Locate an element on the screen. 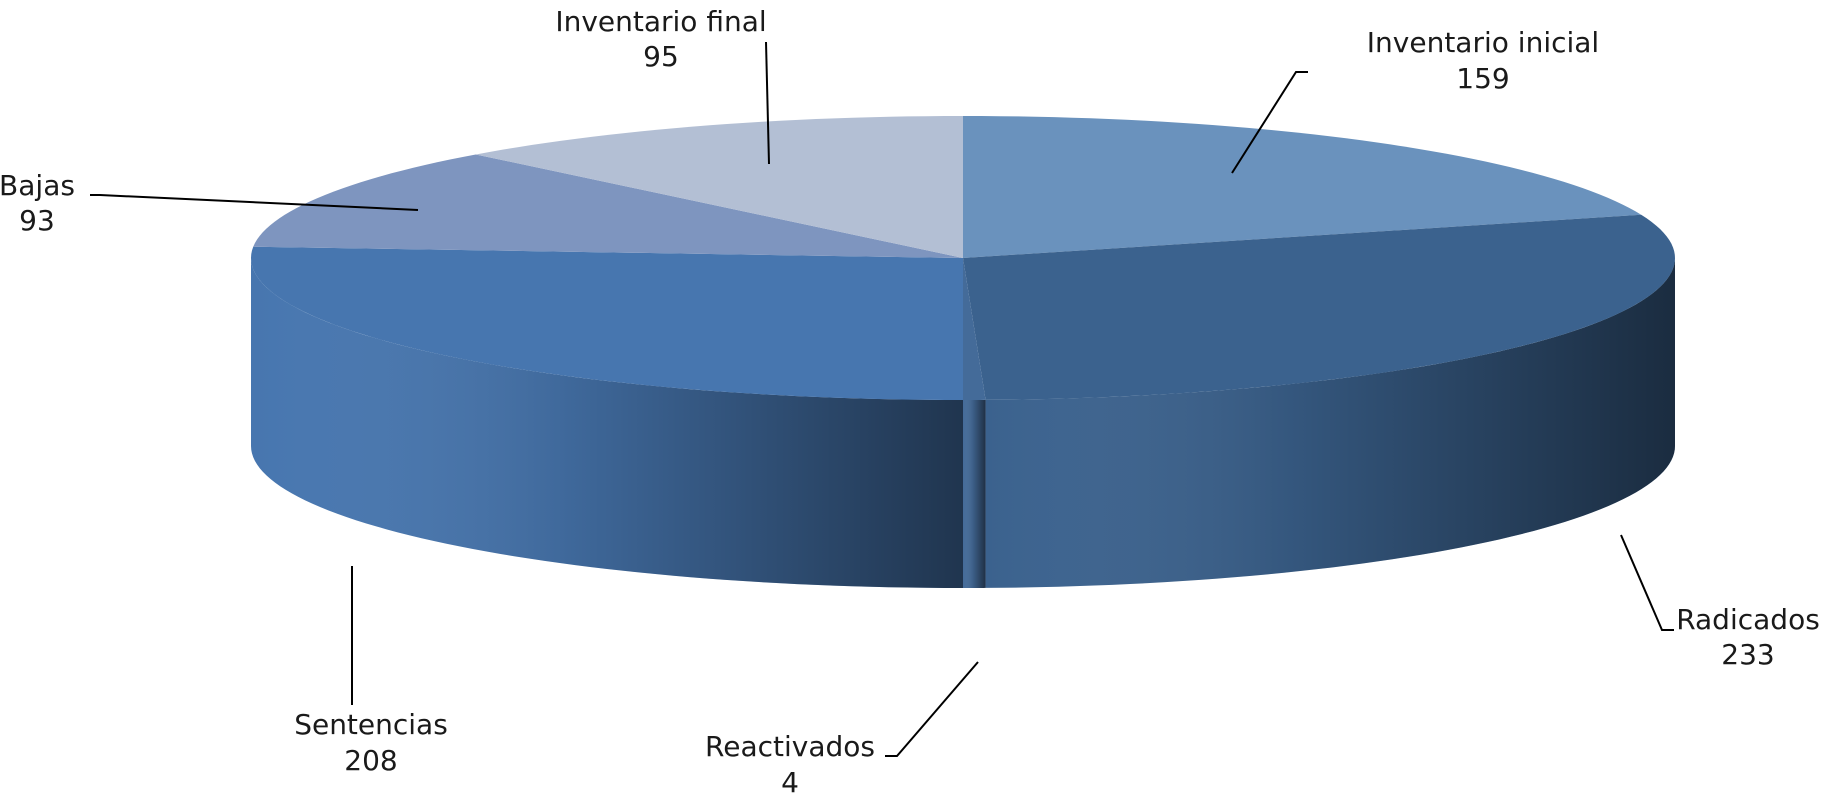 Image resolution: width=1833 pixels, height=794 pixels. pie-slice-inventario-final is located at coordinates (719, 187).